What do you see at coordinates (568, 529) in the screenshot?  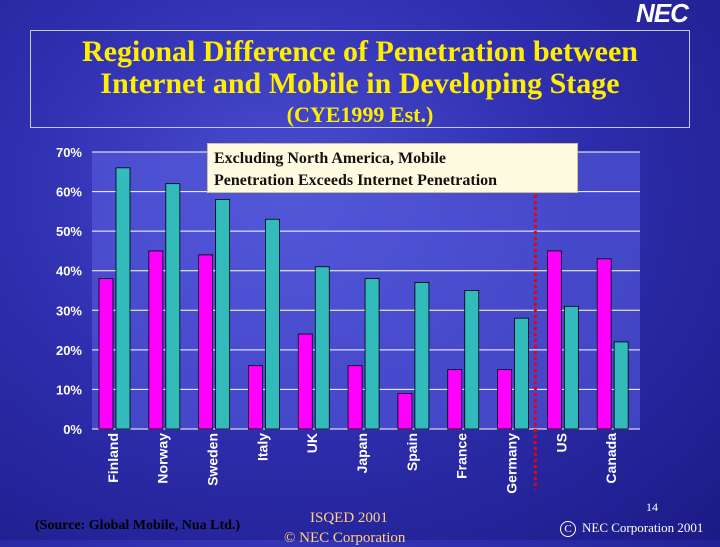 I see `copyright-icon: C` at bounding box center [568, 529].